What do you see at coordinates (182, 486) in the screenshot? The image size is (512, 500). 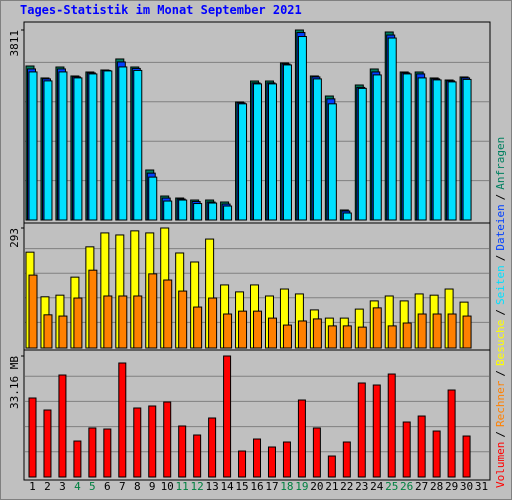 I see `x-tick-label: 11` at bounding box center [182, 486].